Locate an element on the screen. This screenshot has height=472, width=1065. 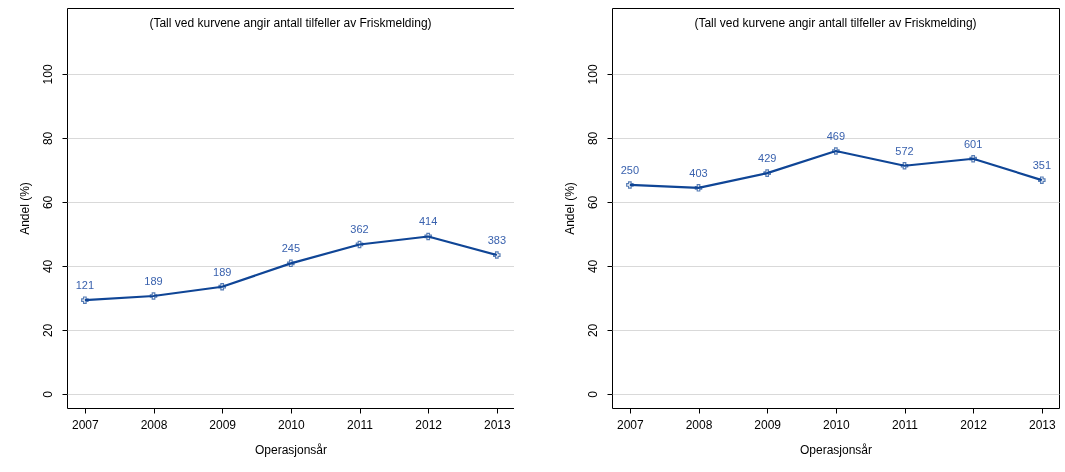
annotation: 429 is located at coordinates (767, 158).